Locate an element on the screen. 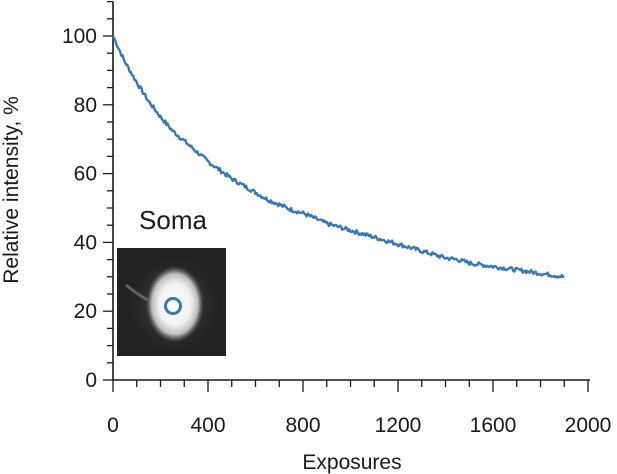 Image resolution: width=617 pixels, height=474 pixels. y-tick-label: 40 is located at coordinates (85, 242).